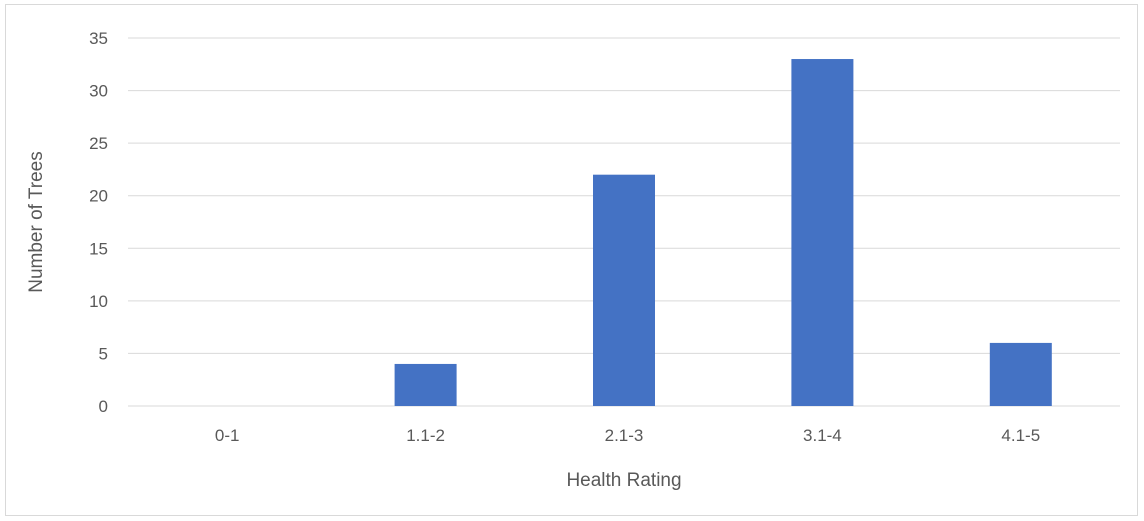 The width and height of the screenshot is (1144, 521). I want to click on y-tick-label: 20, so click(98, 196).